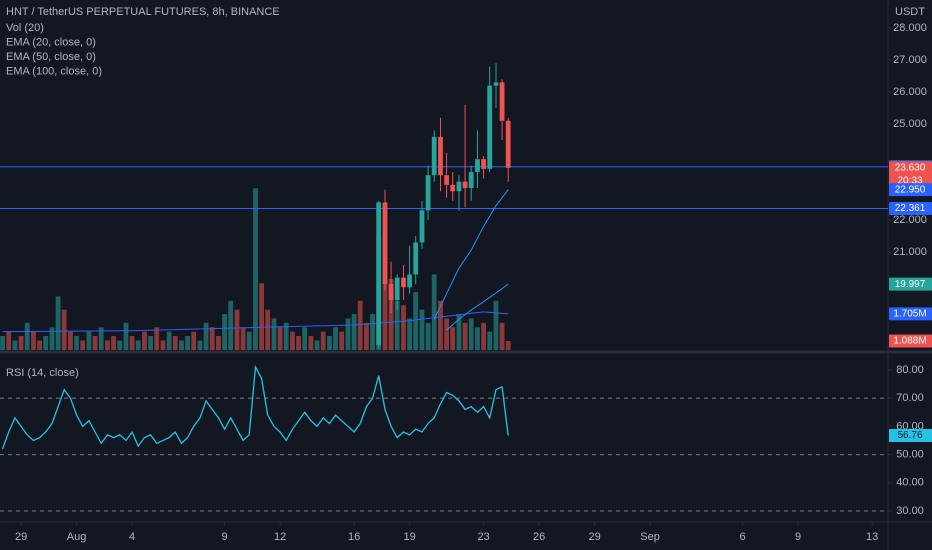  I want to click on x-tick-label: Aug, so click(77, 537).